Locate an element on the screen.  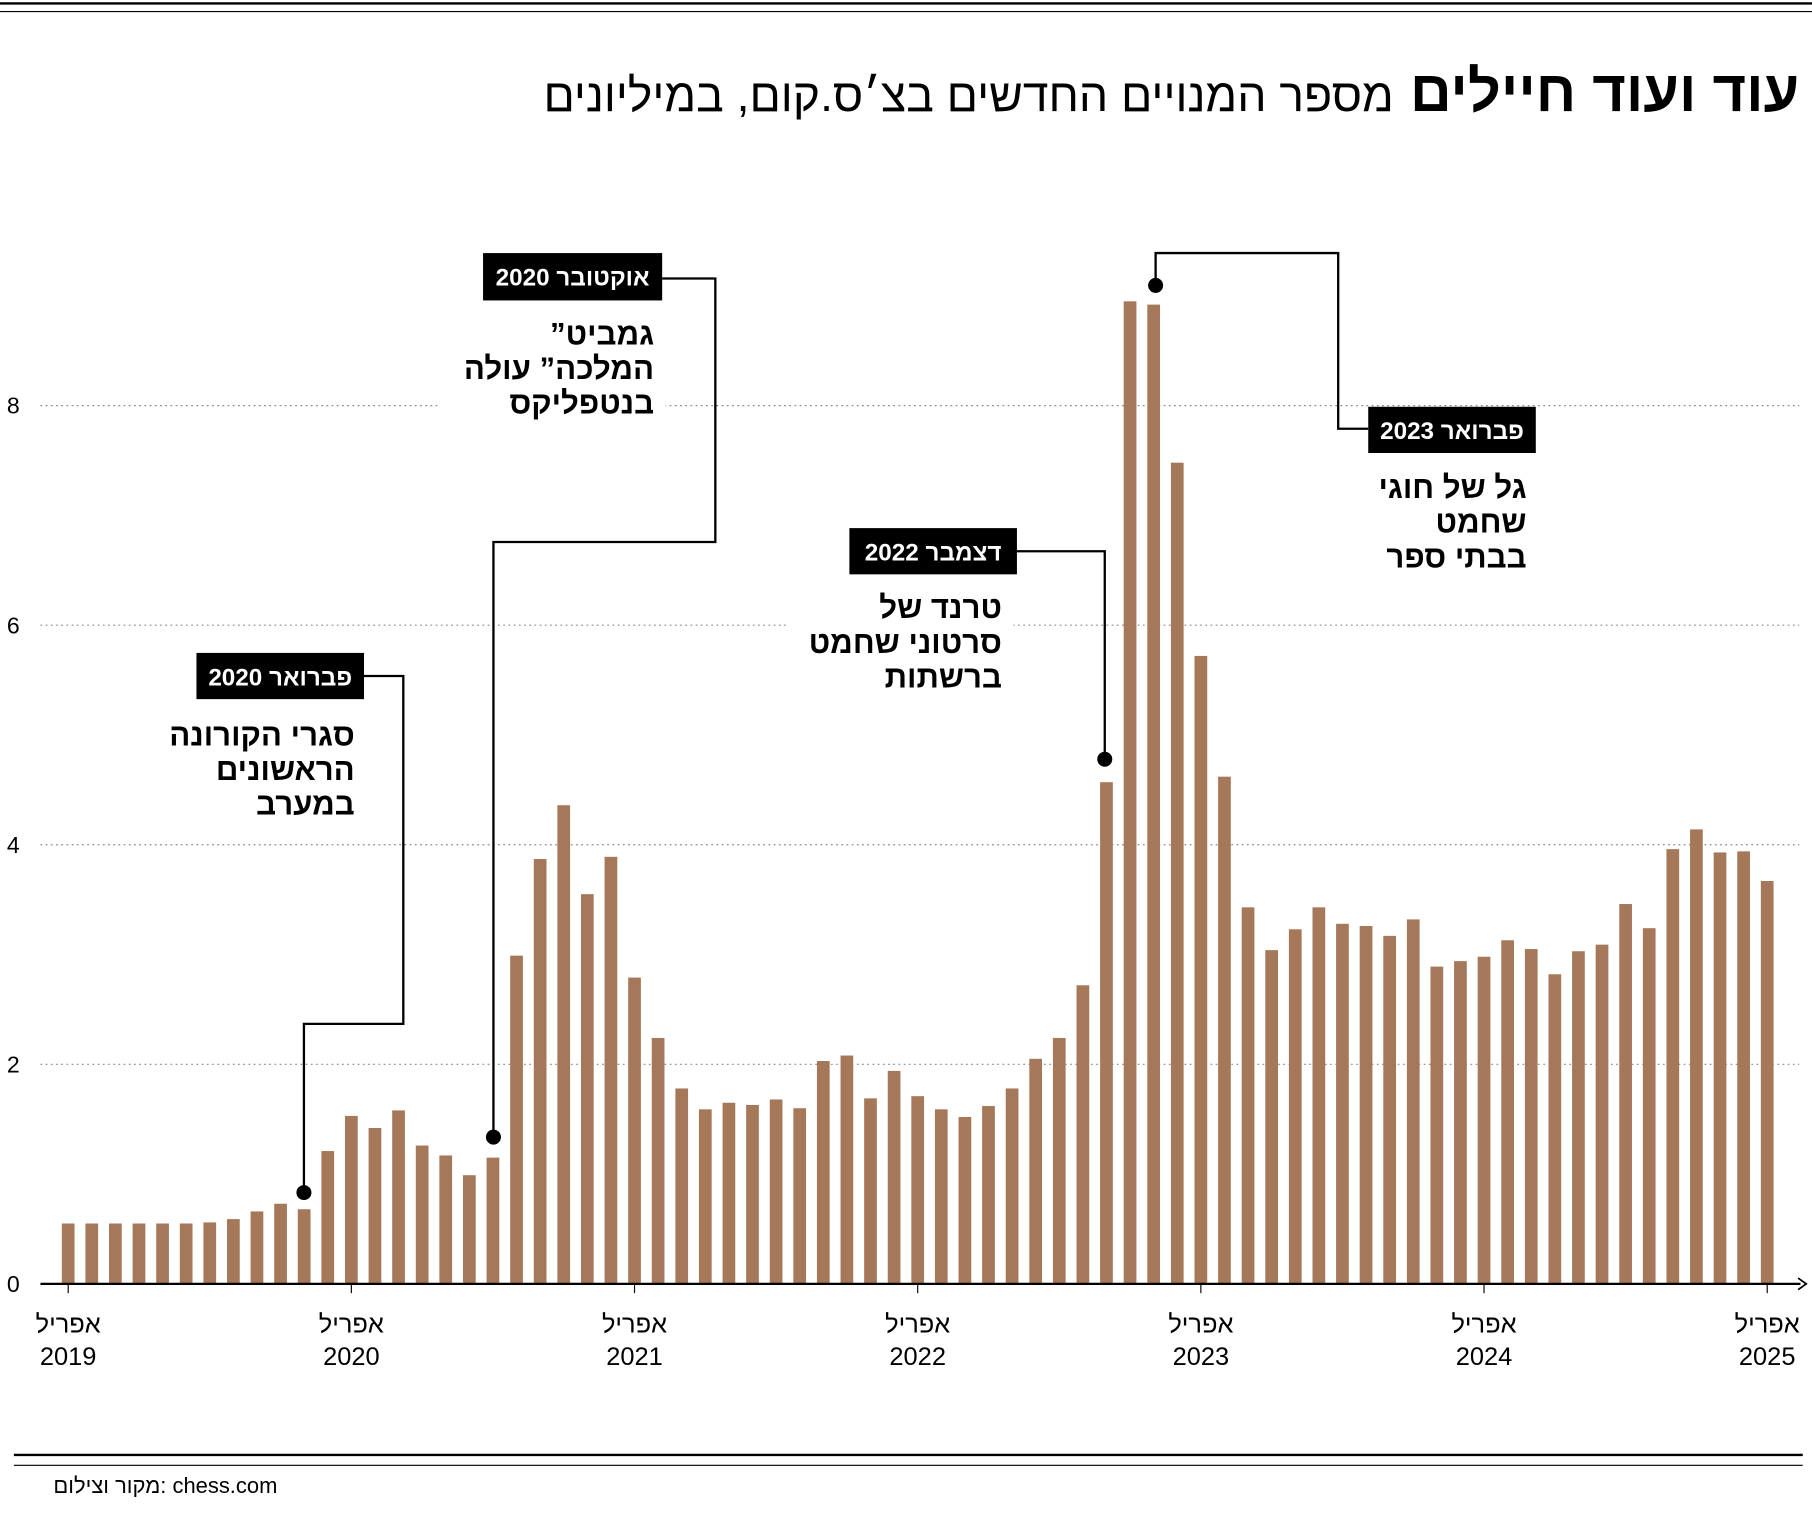
annotation-date: אוקטובר 2020 is located at coordinates (573, 277).